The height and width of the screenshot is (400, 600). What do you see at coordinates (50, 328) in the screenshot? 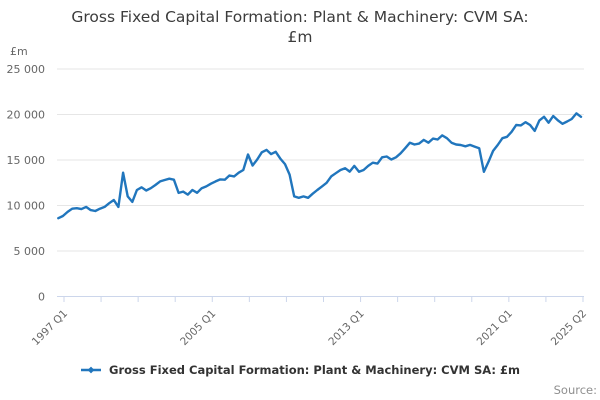
I see `x-axis-label: 1997 Q1` at bounding box center [50, 328].